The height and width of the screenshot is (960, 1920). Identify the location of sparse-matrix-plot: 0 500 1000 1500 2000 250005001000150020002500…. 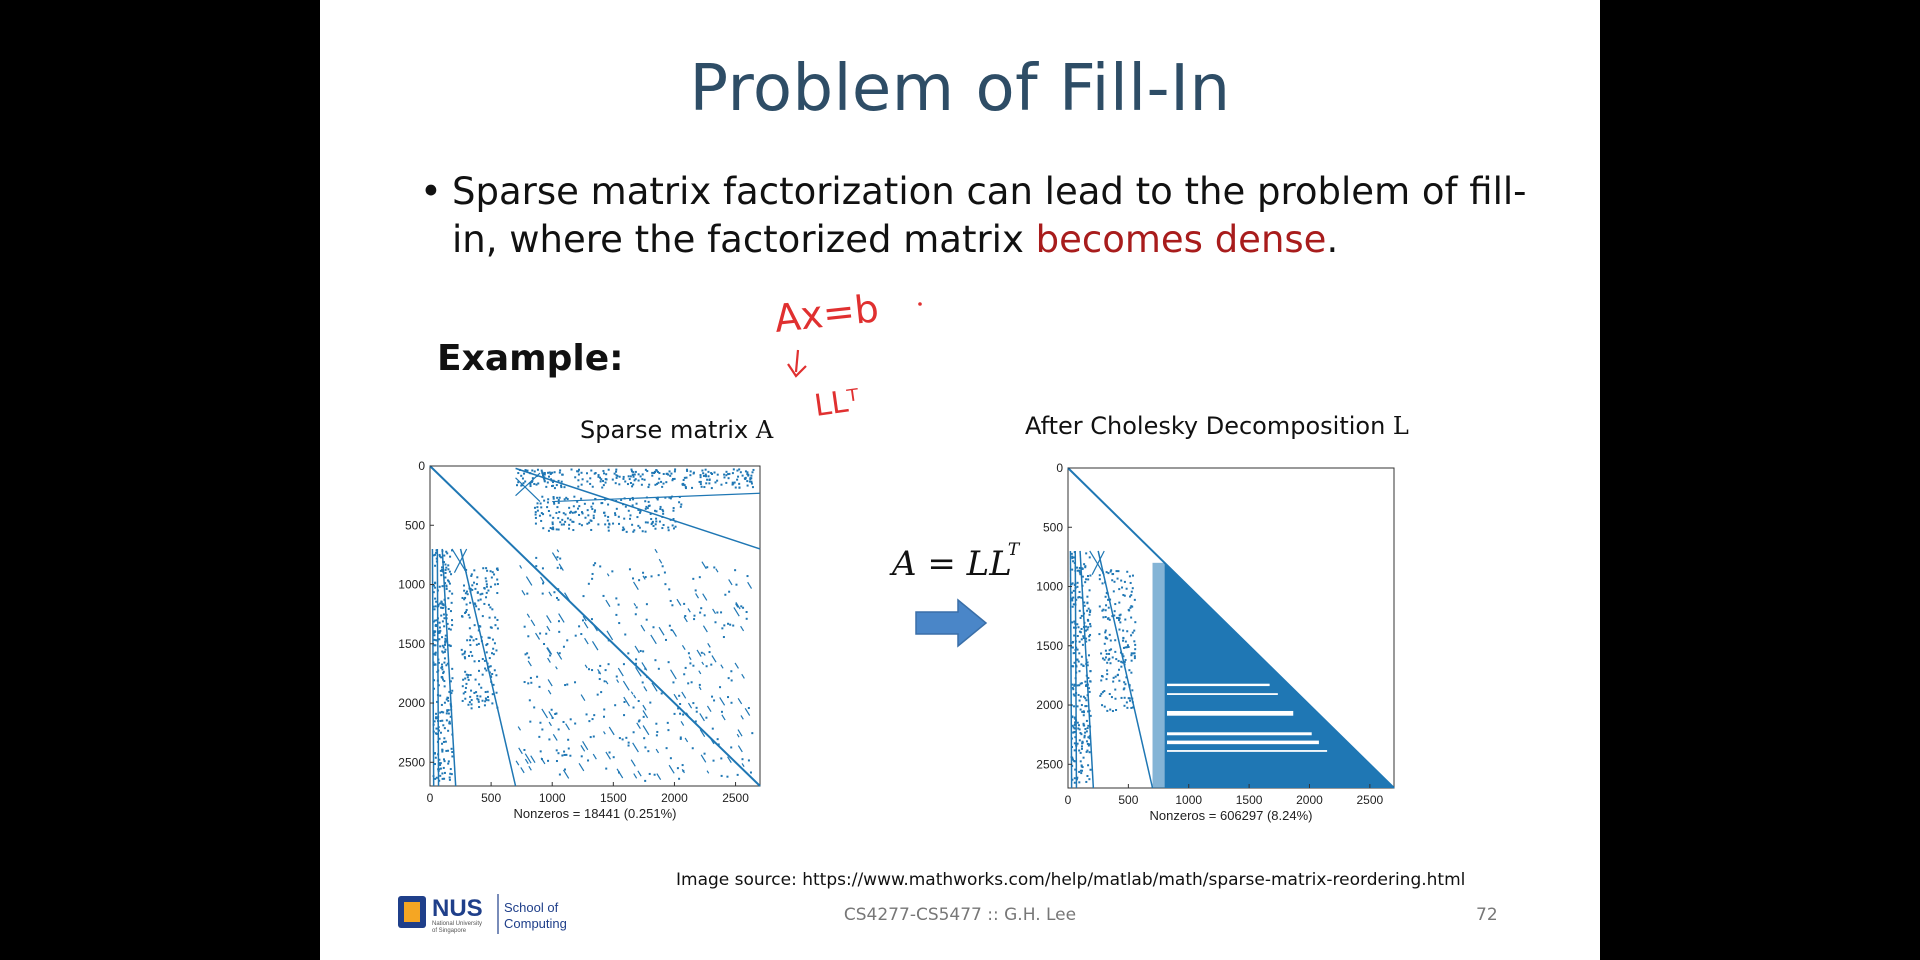
(579, 640).